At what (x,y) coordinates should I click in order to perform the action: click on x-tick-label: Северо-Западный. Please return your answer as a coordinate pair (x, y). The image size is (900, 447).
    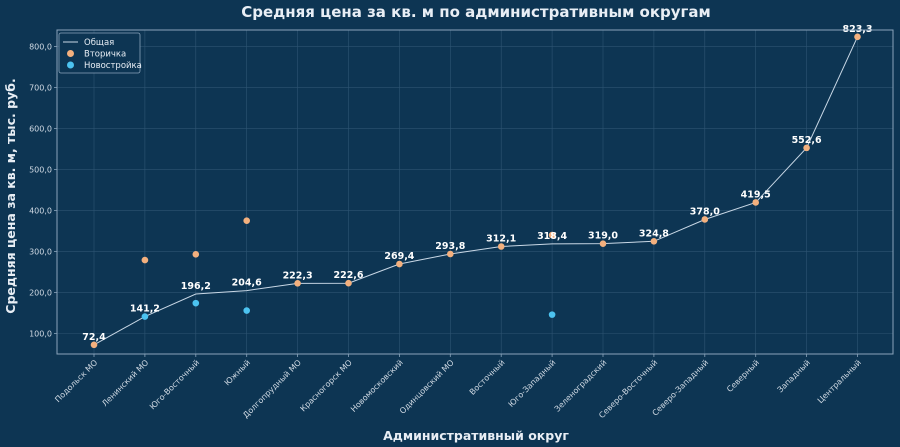
    Looking at the image, I should click on (680, 388).